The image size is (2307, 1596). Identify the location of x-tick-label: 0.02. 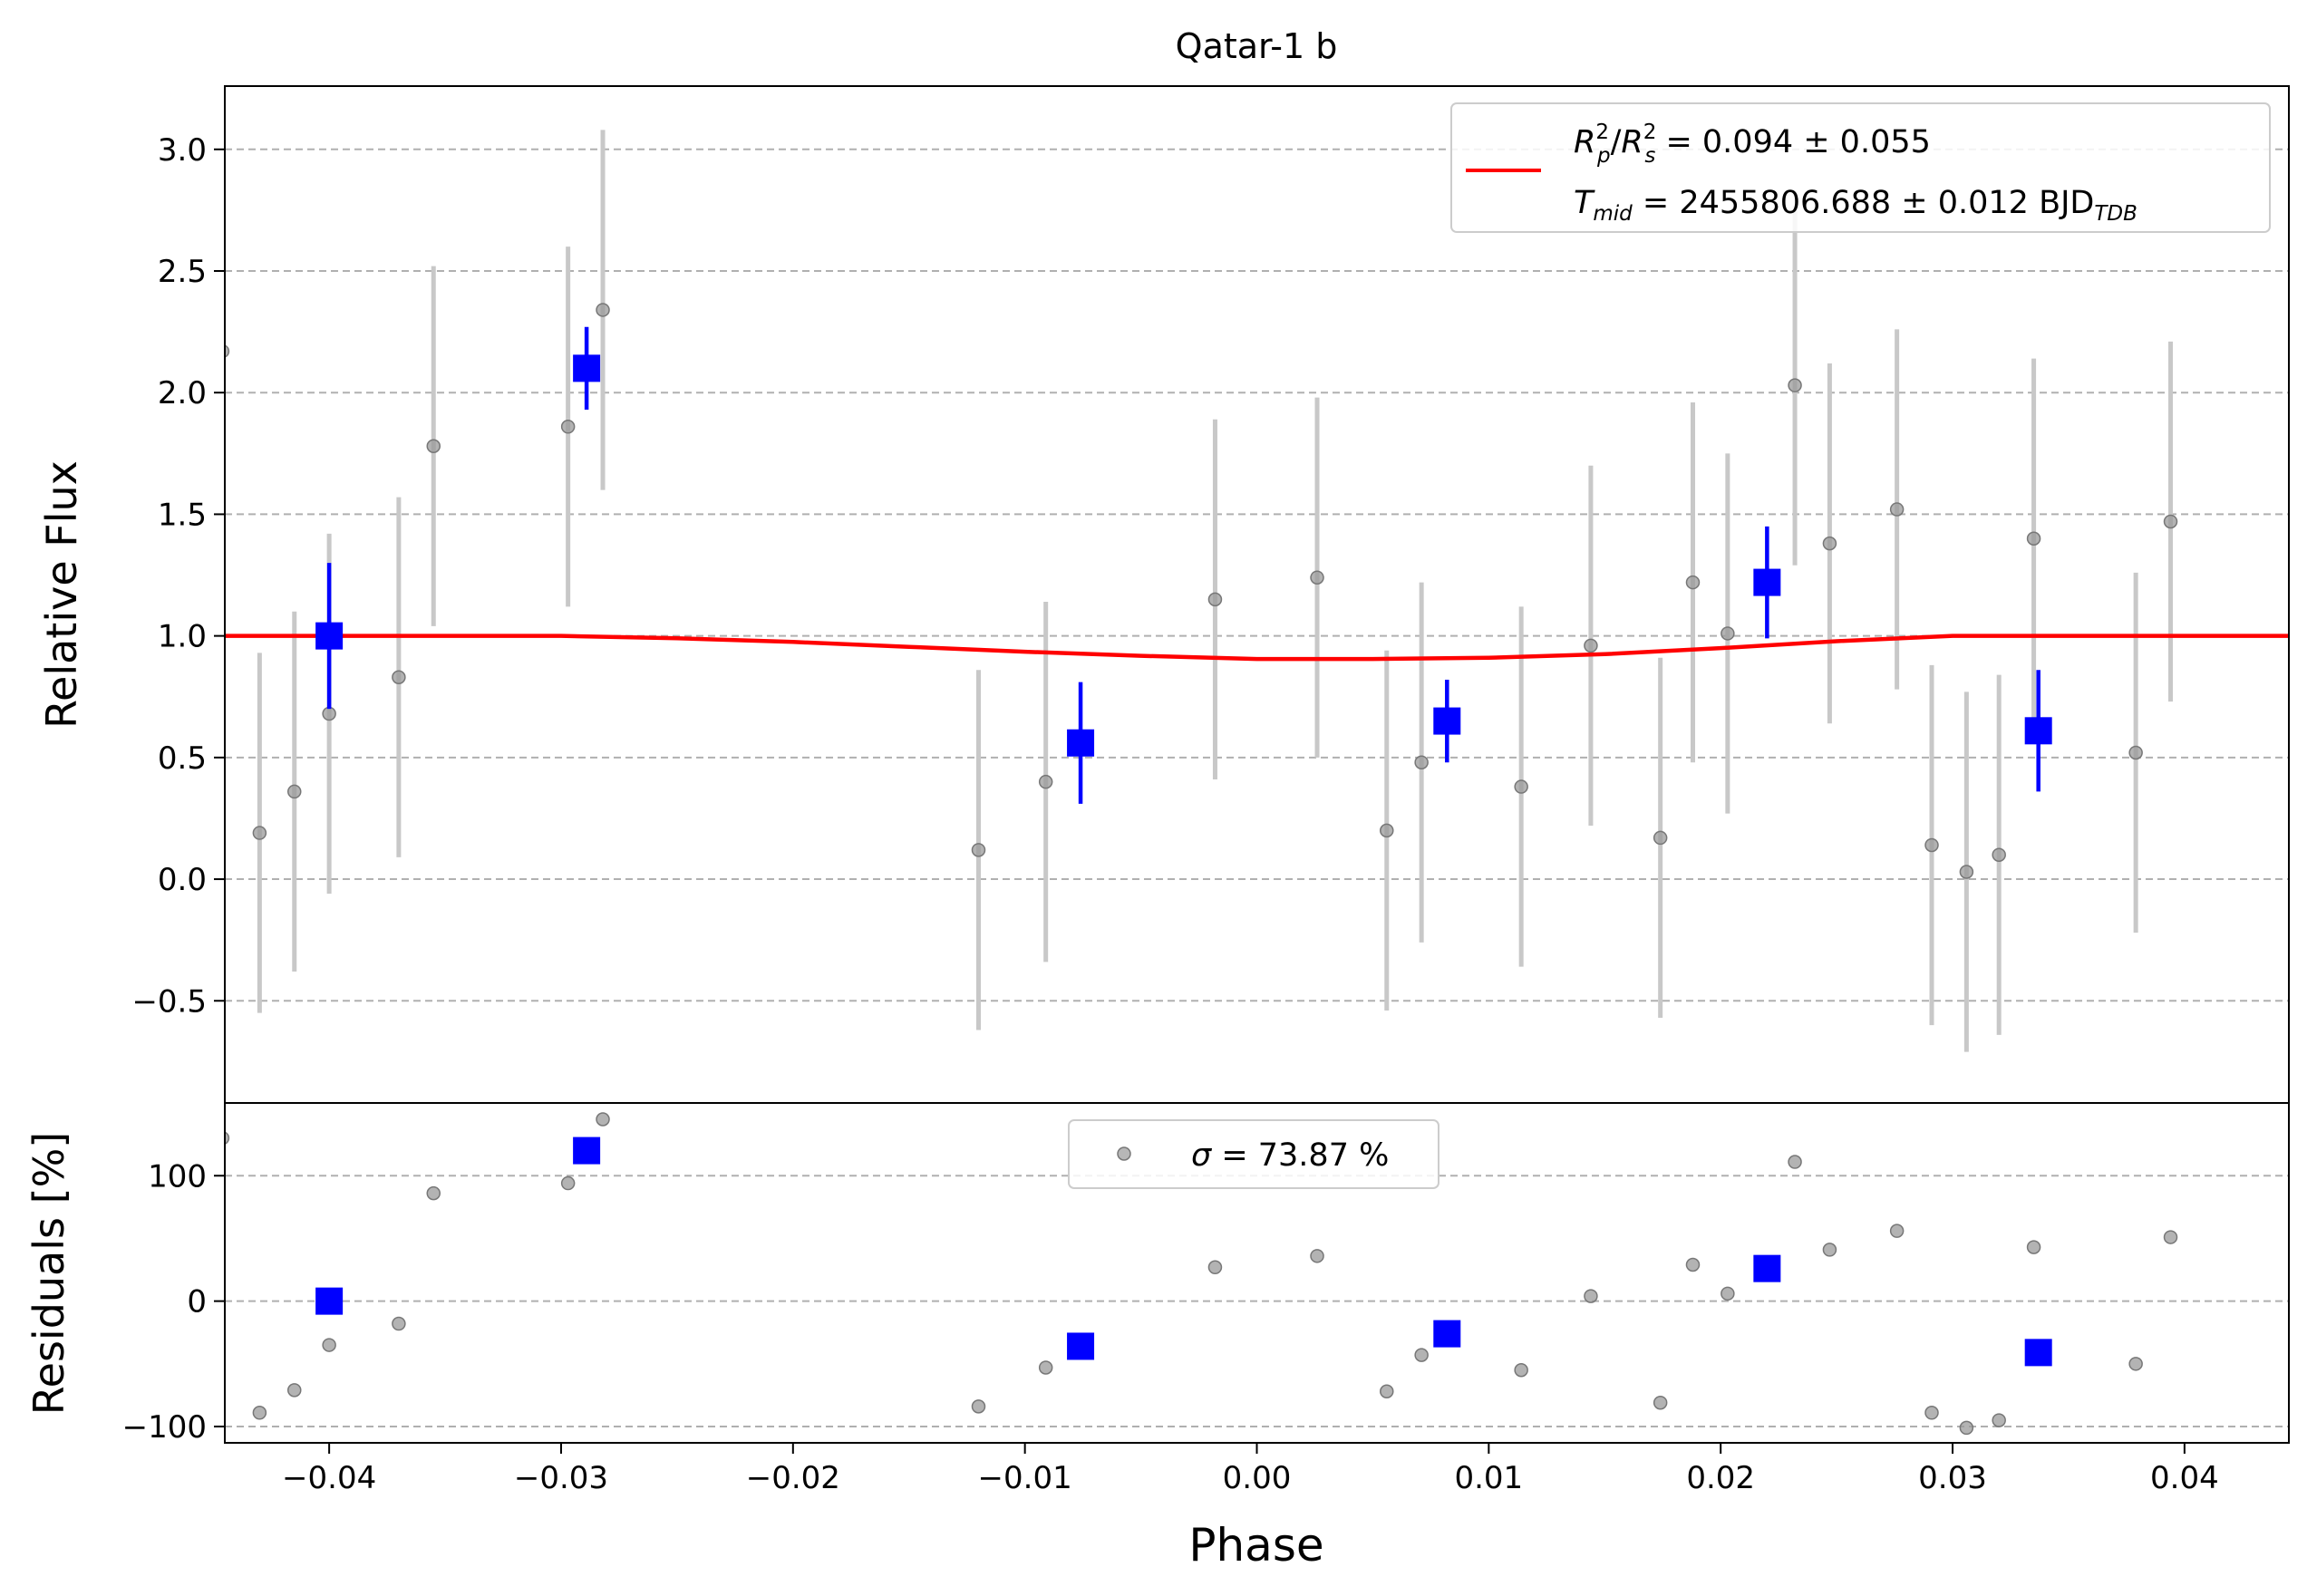
(1720, 1478).